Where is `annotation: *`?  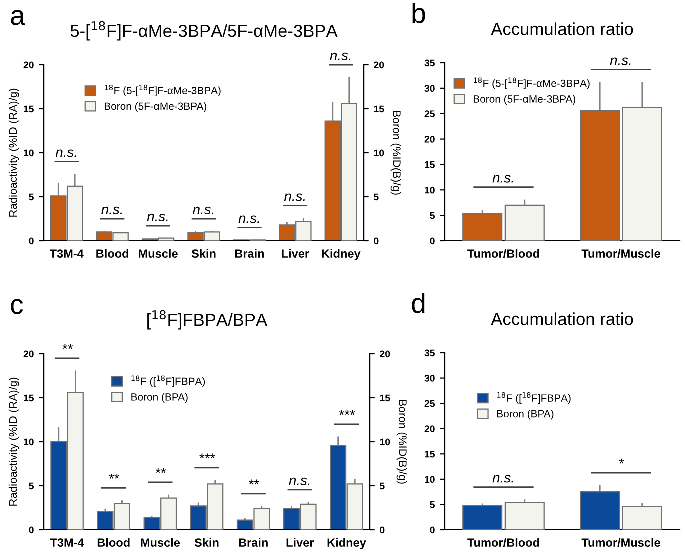 annotation: * is located at coordinates (621, 461).